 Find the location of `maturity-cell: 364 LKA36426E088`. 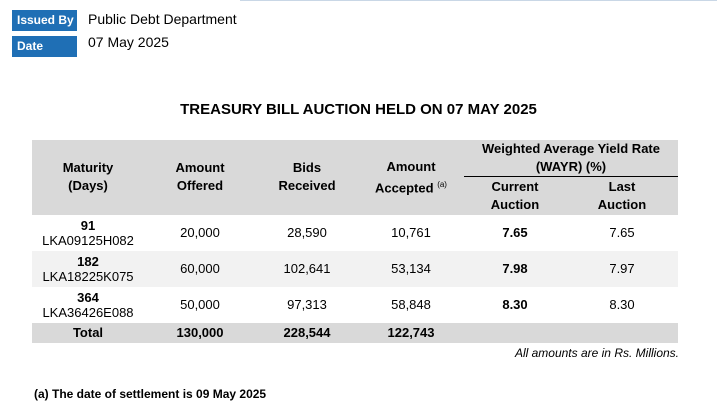

maturity-cell: 364 LKA36426E088 is located at coordinates (88, 305).